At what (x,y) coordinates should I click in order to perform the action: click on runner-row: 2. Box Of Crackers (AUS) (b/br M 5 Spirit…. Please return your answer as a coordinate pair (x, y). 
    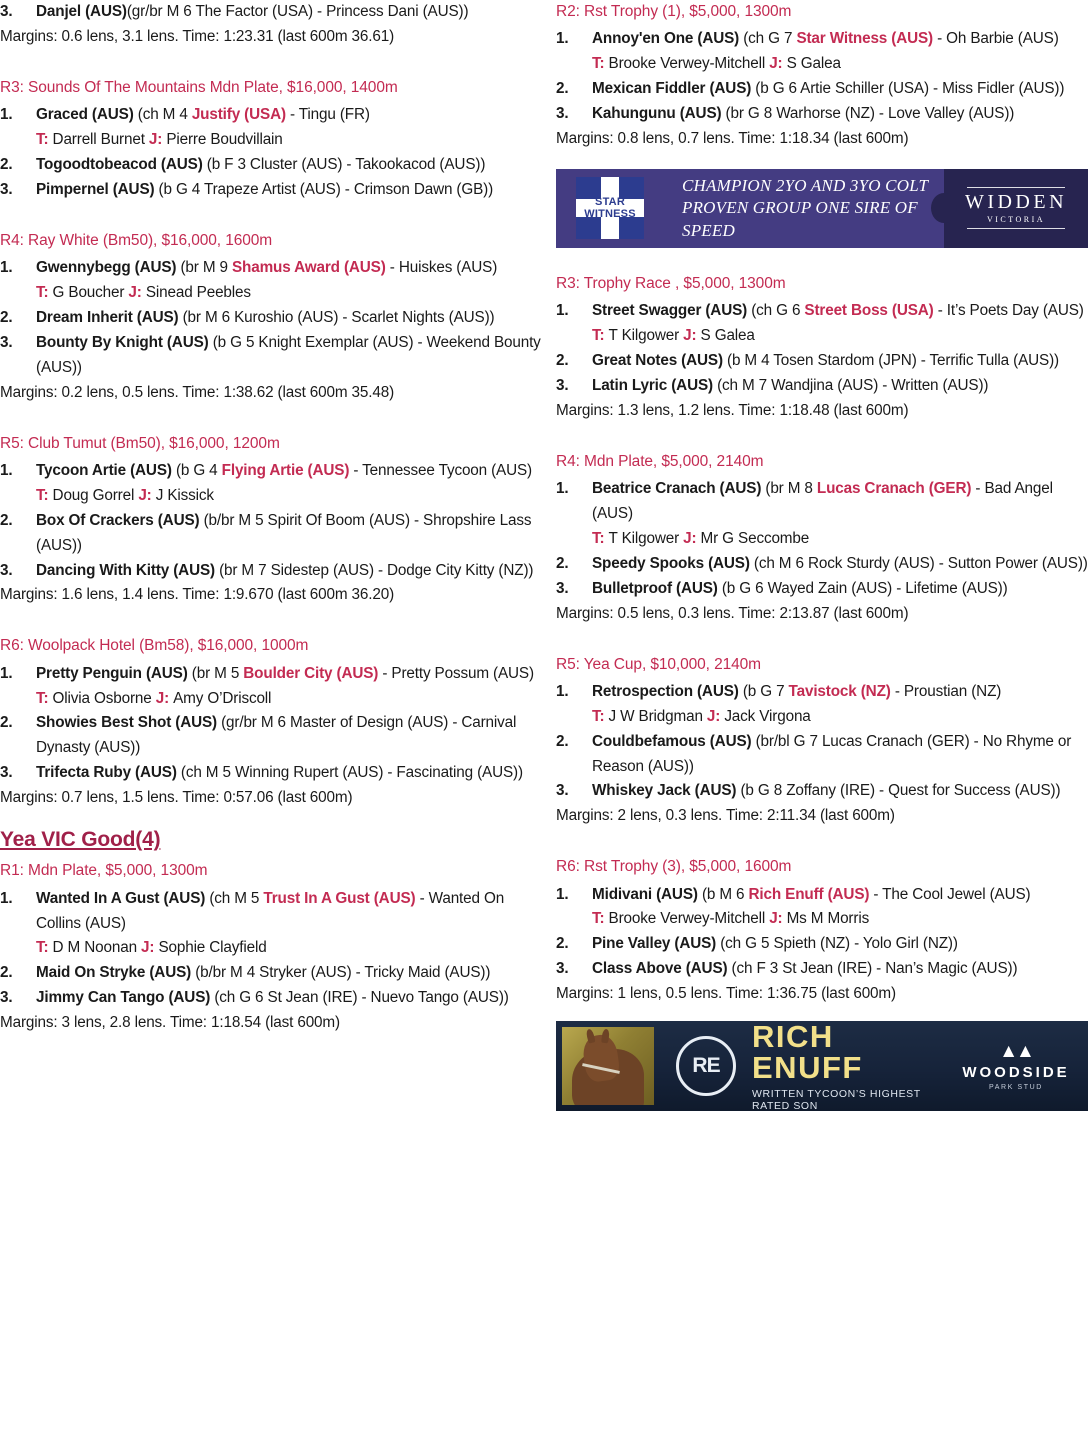
    Looking at the image, I should click on (272, 534).